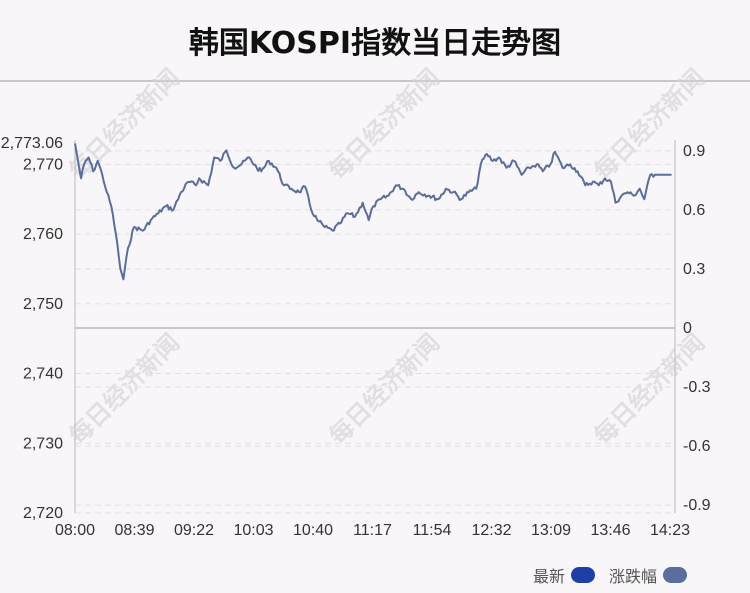 This screenshot has height=593, width=750. What do you see at coordinates (697, 446) in the screenshot?
I see `y-right-tick-label: -0.6` at bounding box center [697, 446].